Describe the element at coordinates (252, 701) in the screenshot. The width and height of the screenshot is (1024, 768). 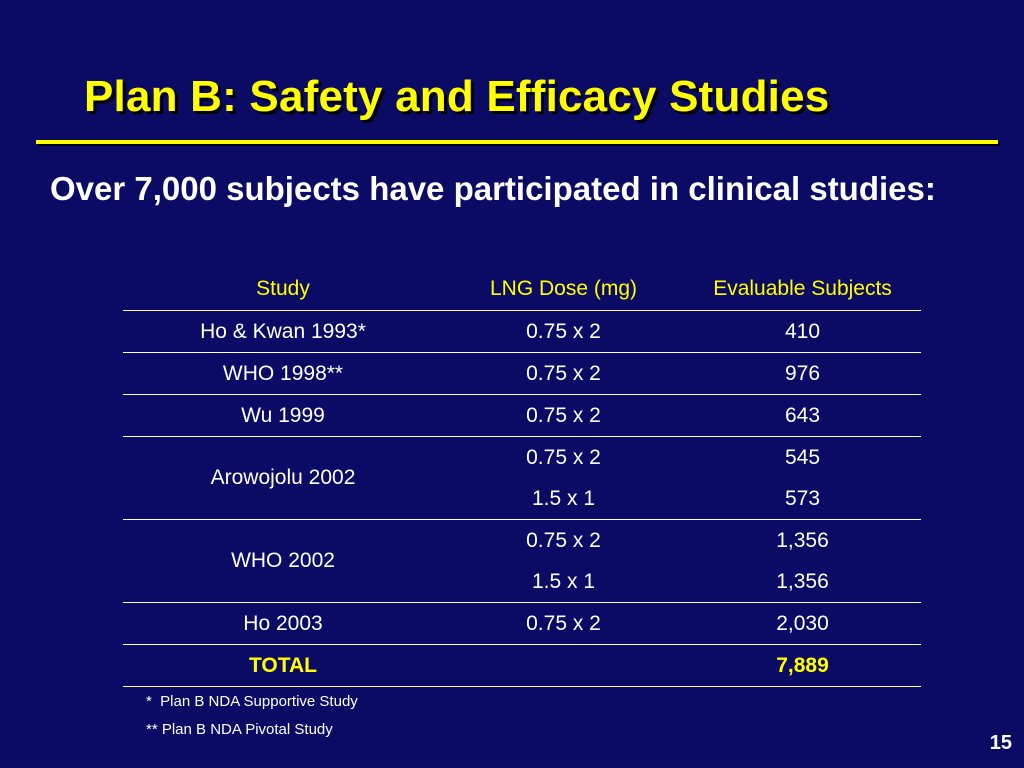
I see `footnote-supportive: * Plan B NDA Supportive Study` at that location.